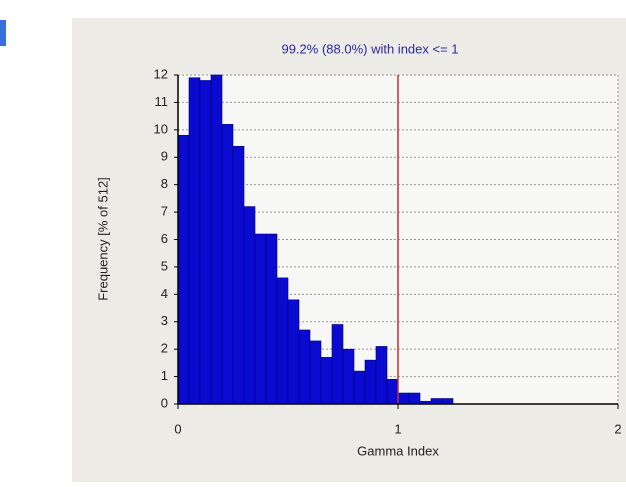 The width and height of the screenshot is (626, 487). What do you see at coordinates (102, 239) in the screenshot?
I see `y-axis-label: Frequency [% of 512]` at bounding box center [102, 239].